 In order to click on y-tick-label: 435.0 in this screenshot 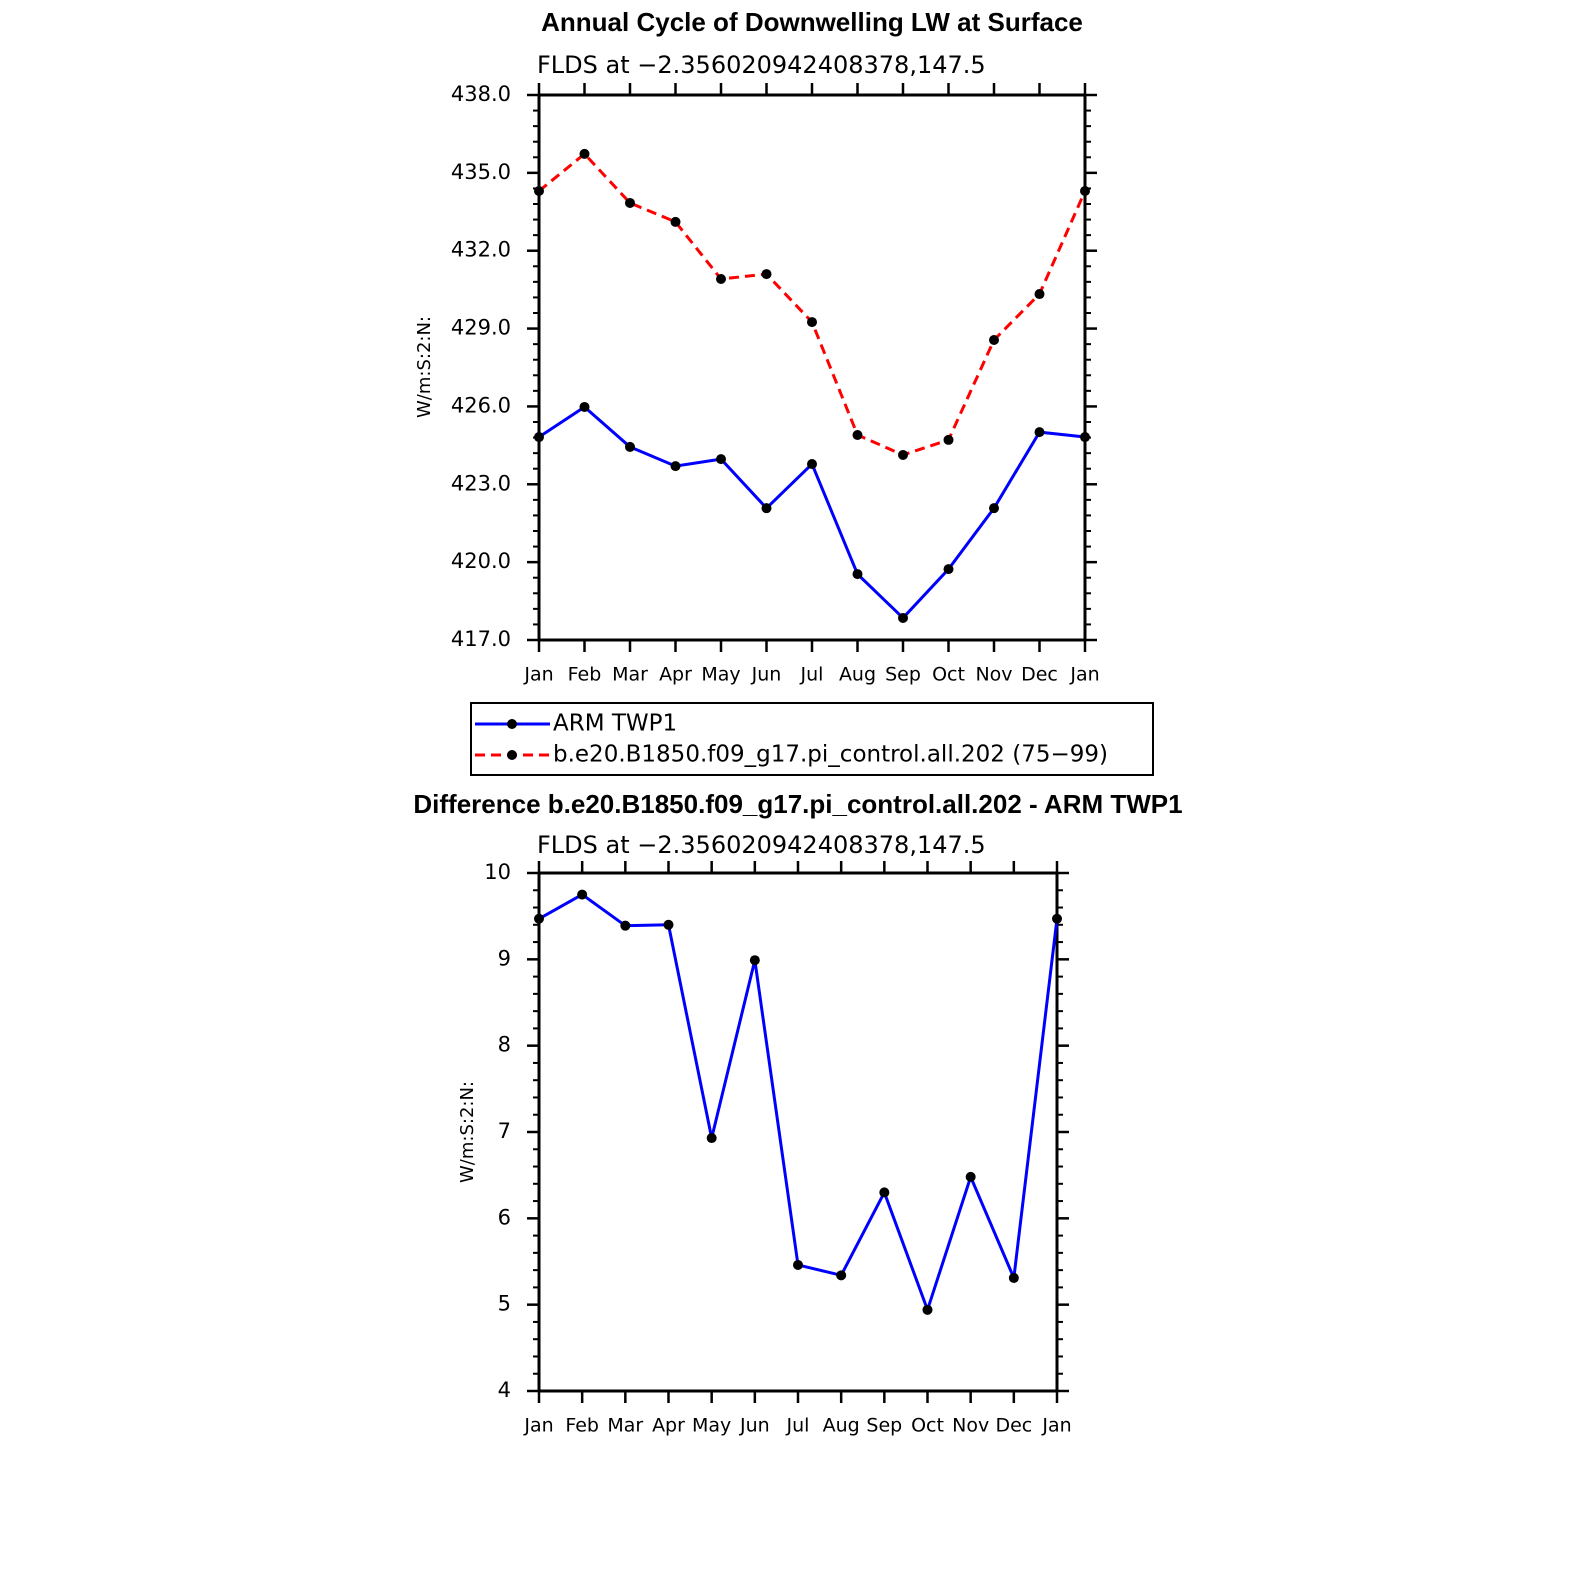, I will do `click(481, 172)`.